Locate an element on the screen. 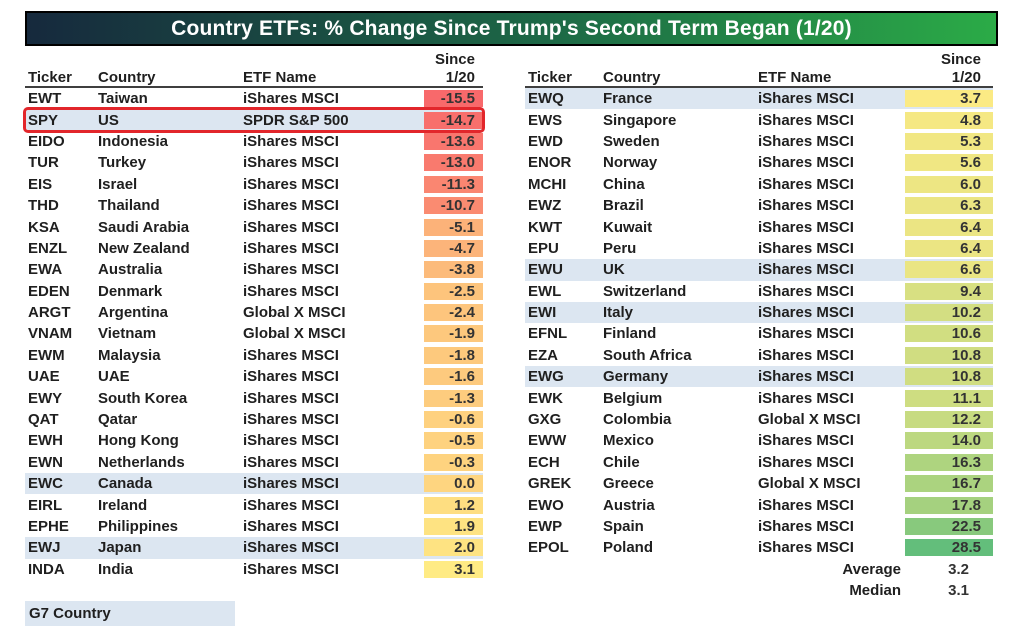 This screenshot has width=1024, height=633. median-label: Median is located at coordinates (875, 591).